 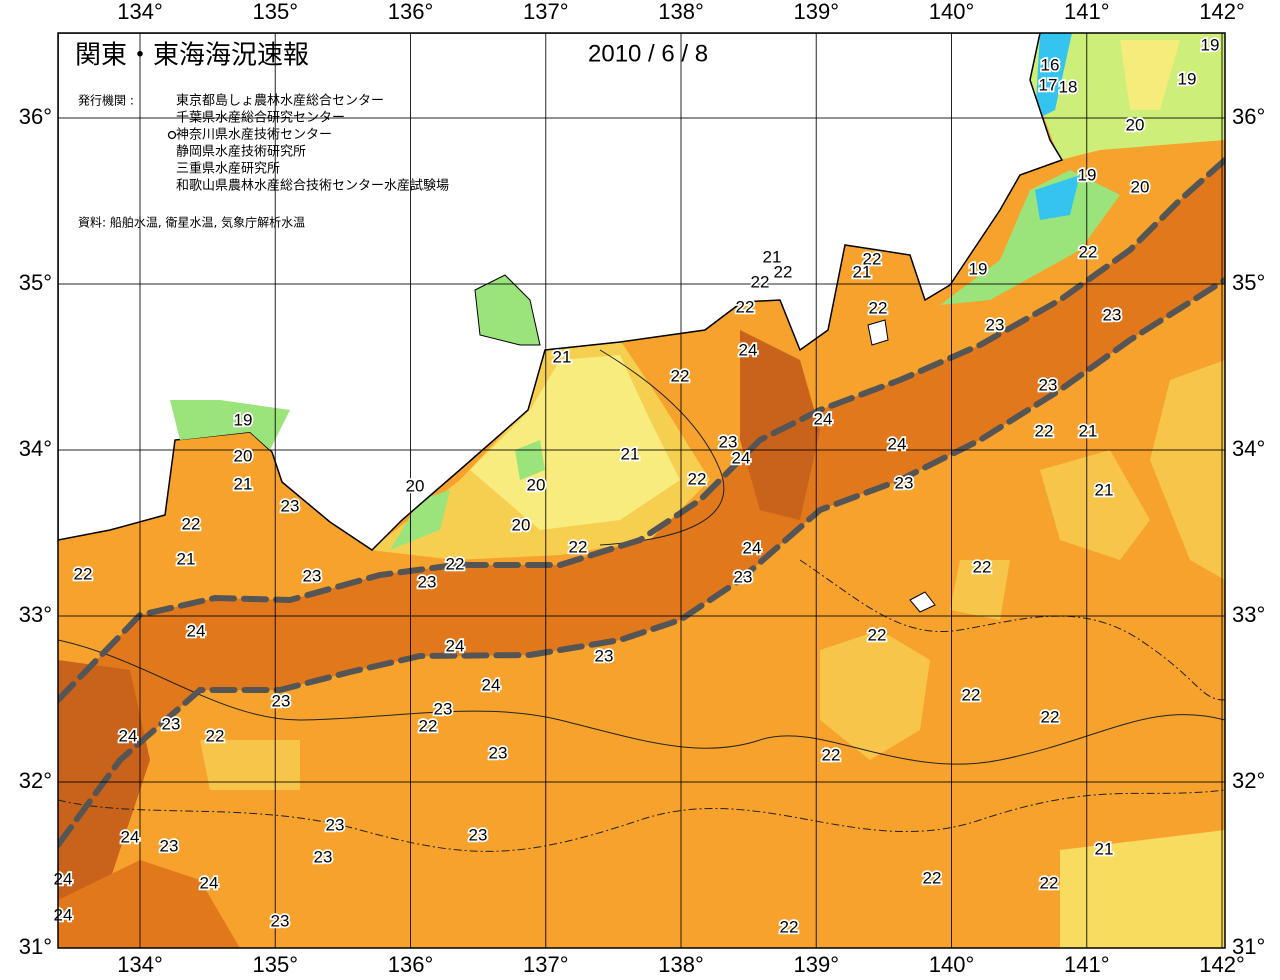 What do you see at coordinates (1248, 780) in the screenshot?
I see `lat-tick-label: 32°` at bounding box center [1248, 780].